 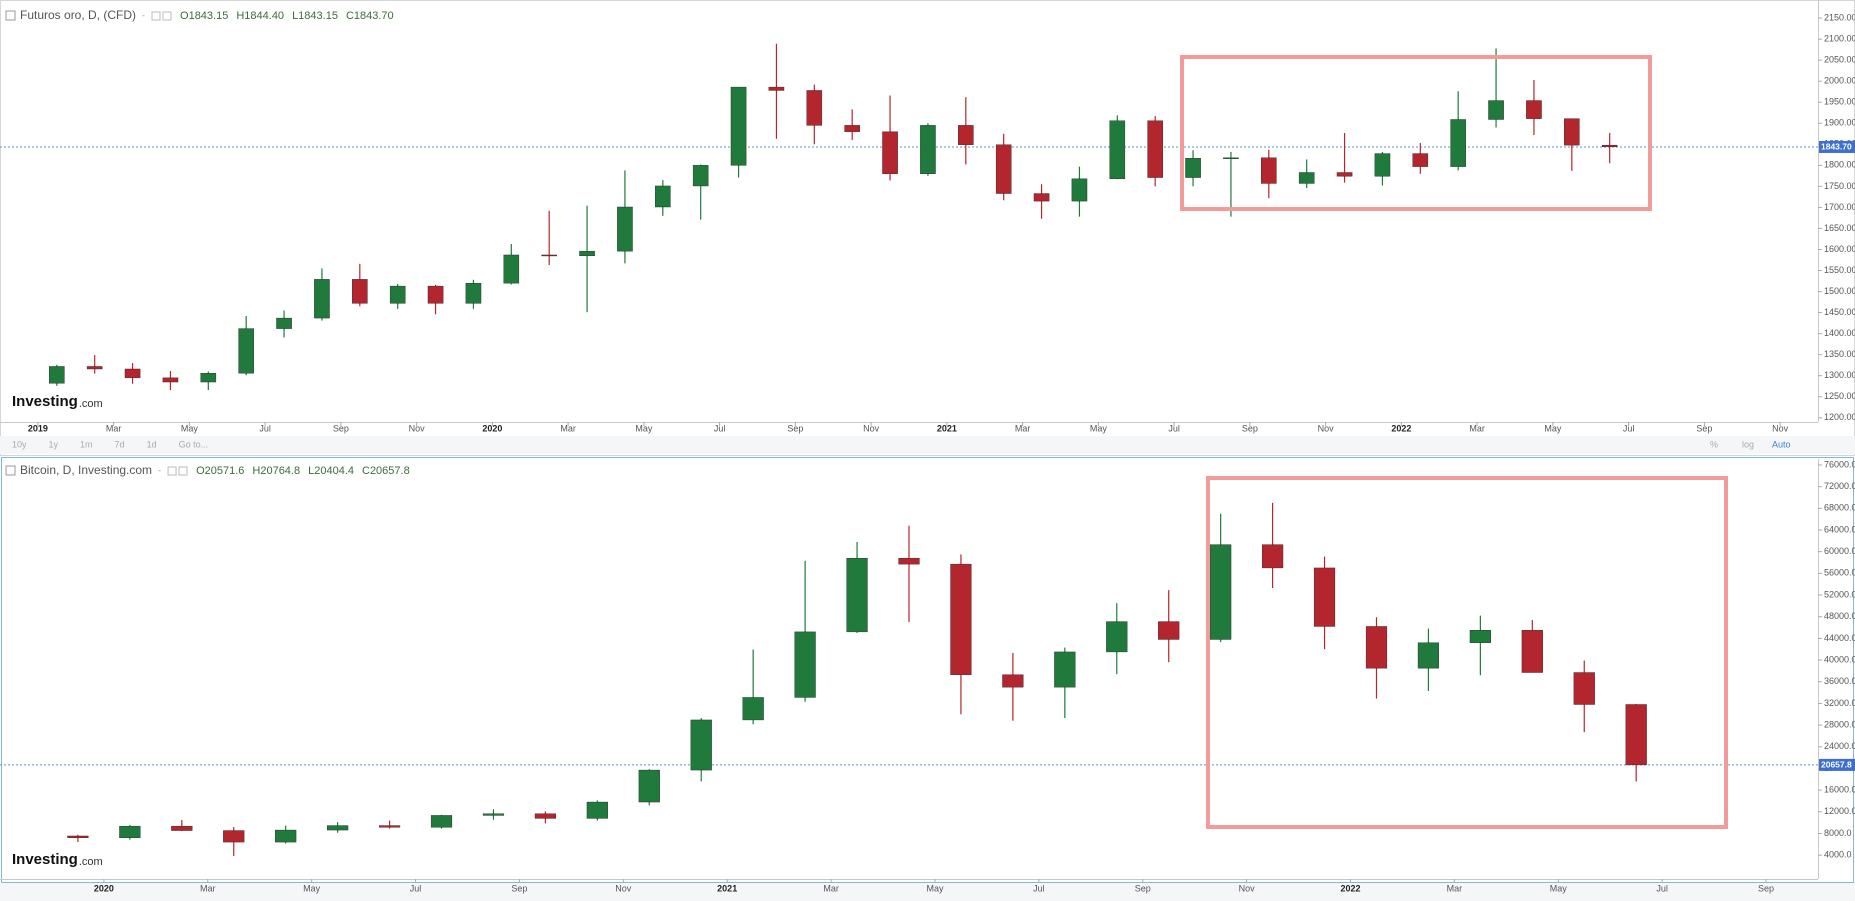 I want to click on y-tick-label: 1450.00, so click(x=1839, y=312).